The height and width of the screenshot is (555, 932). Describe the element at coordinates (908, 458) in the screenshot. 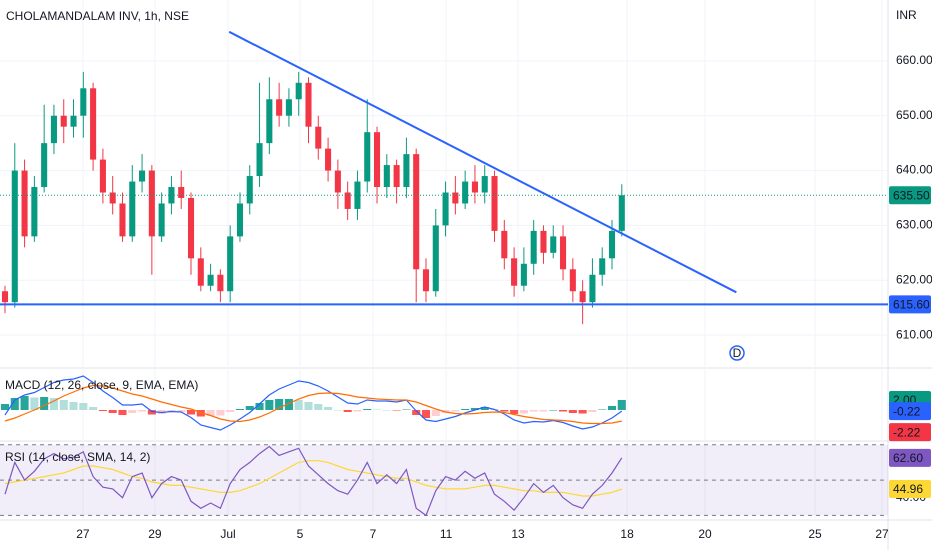

I see `price-badge-label: 62.60` at that location.